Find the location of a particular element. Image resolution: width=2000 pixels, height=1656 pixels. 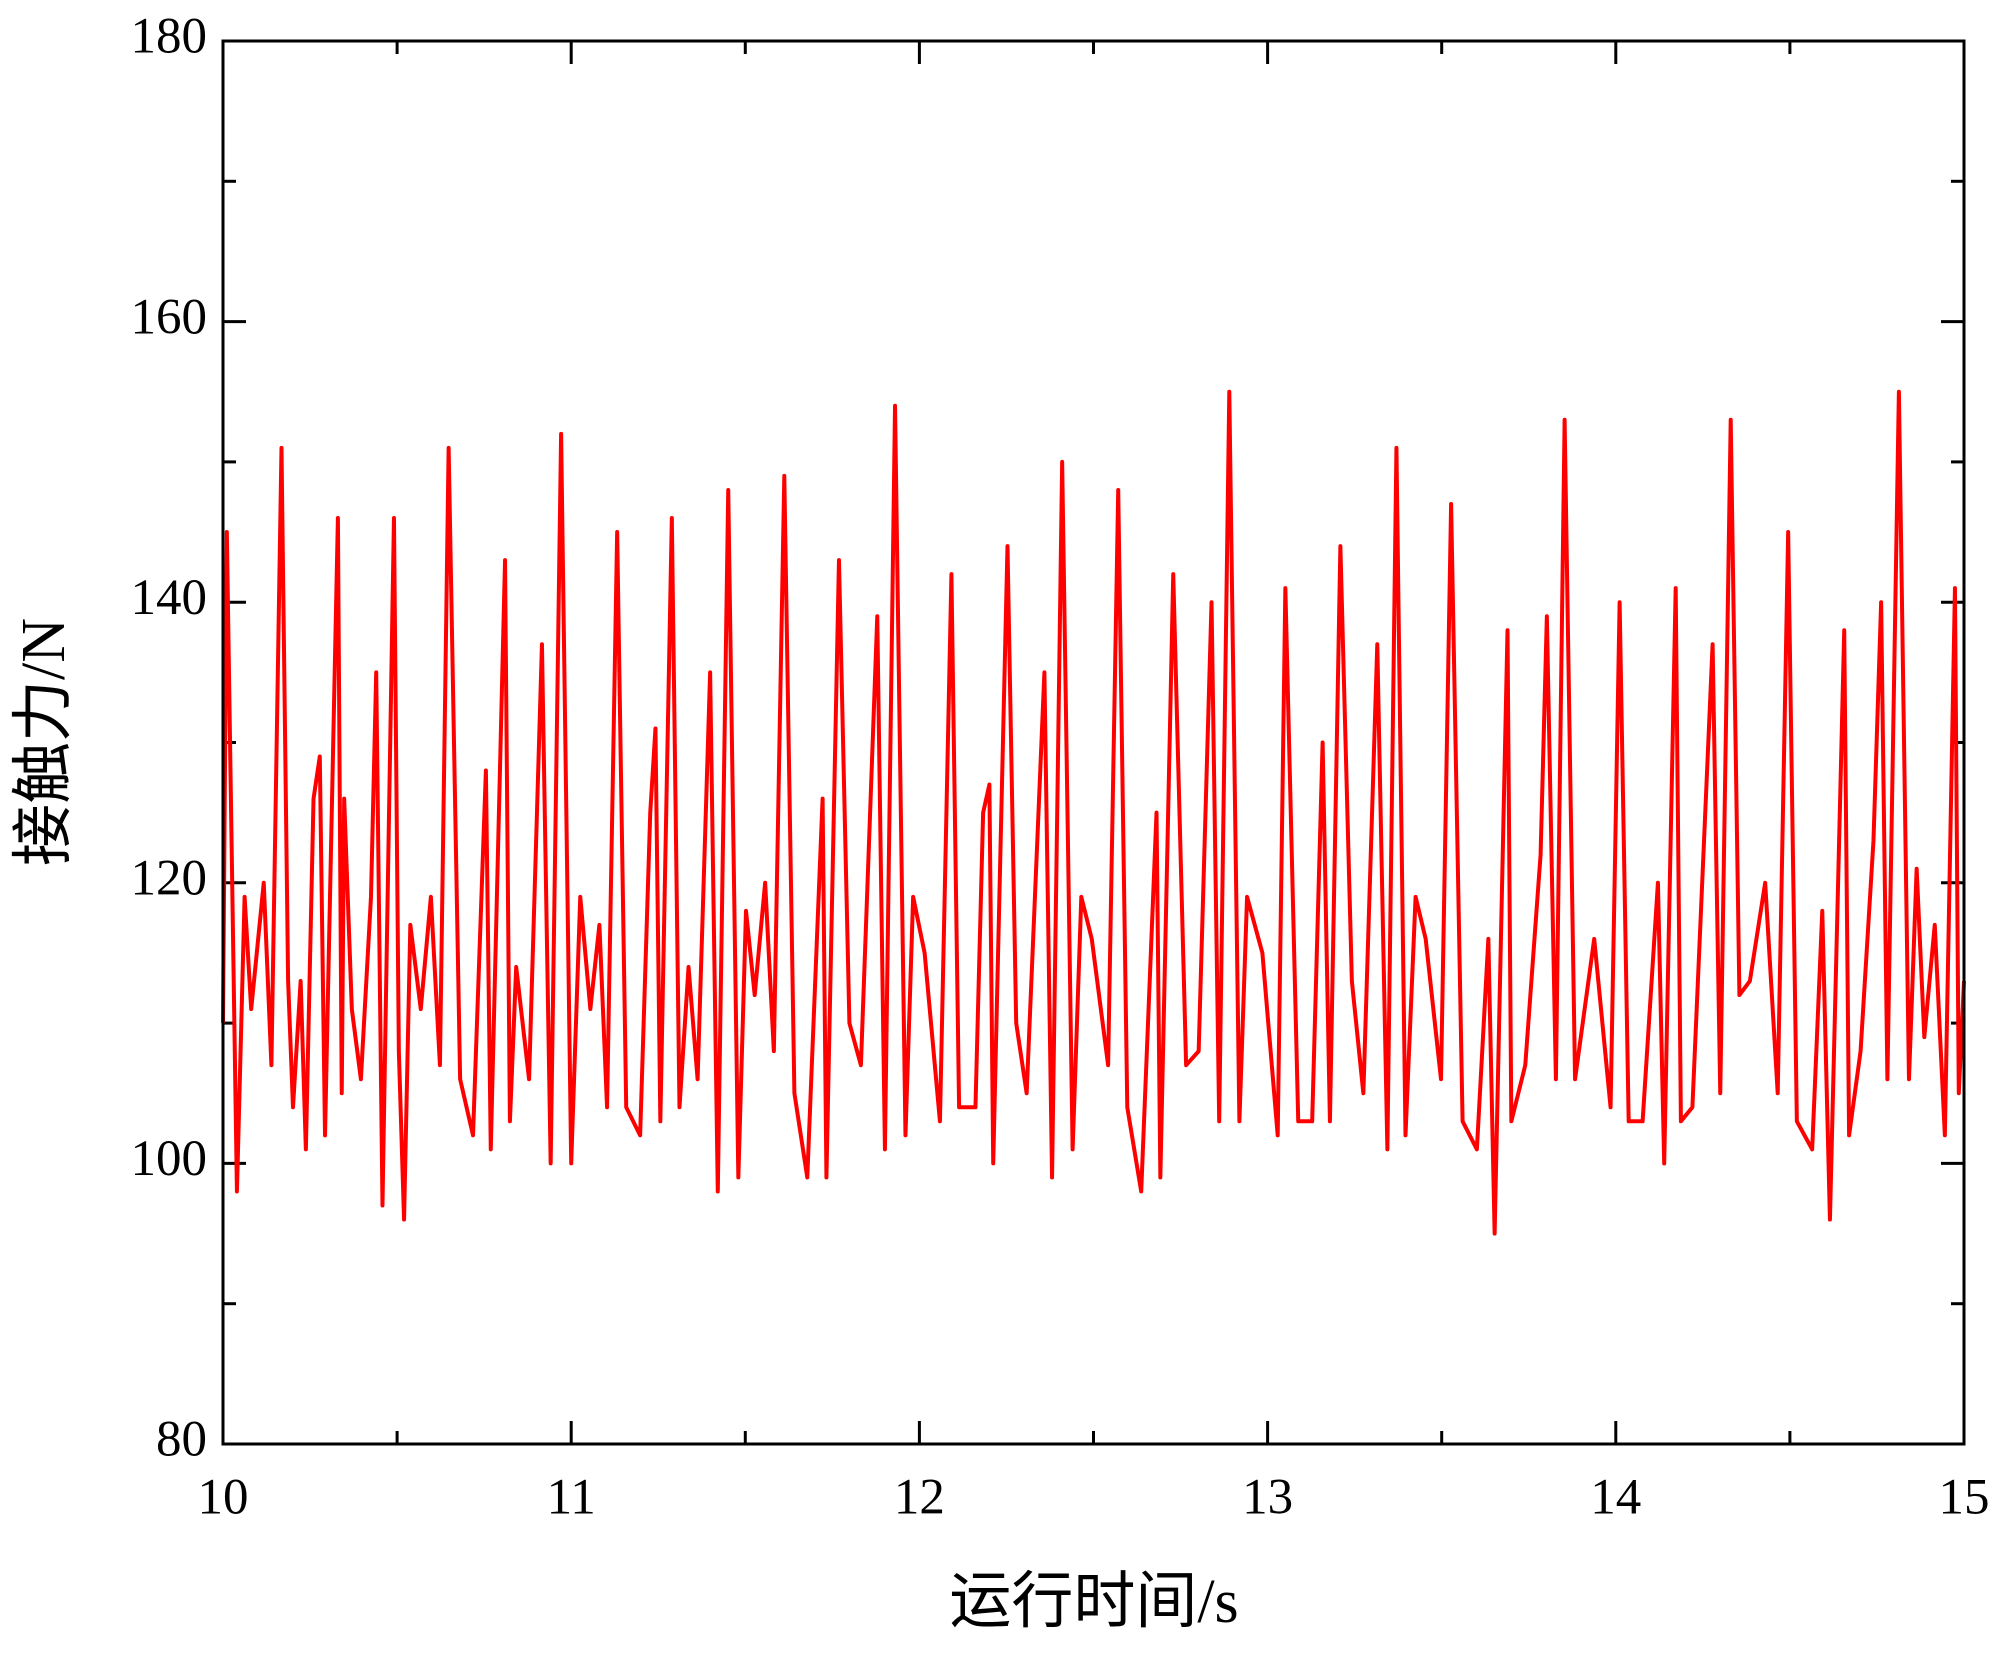

x-tick-label: 15 is located at coordinates (1964, 1498).